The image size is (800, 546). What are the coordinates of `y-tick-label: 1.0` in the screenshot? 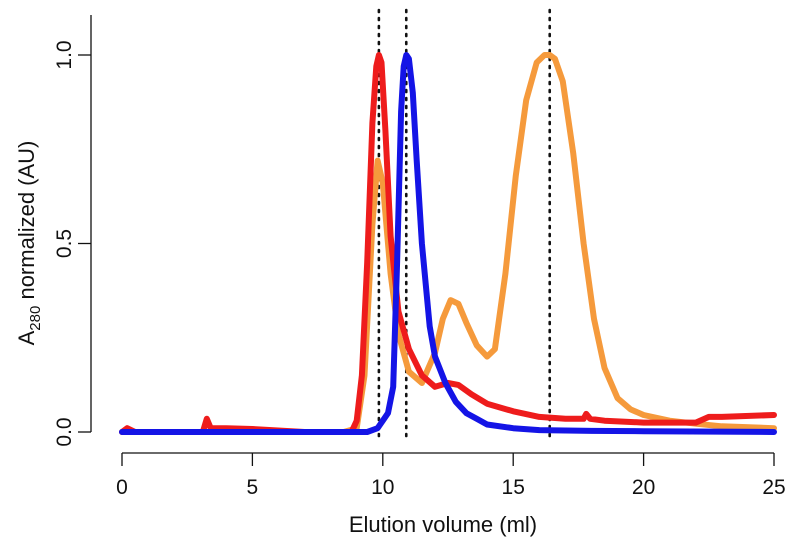 It's located at (64, 54).